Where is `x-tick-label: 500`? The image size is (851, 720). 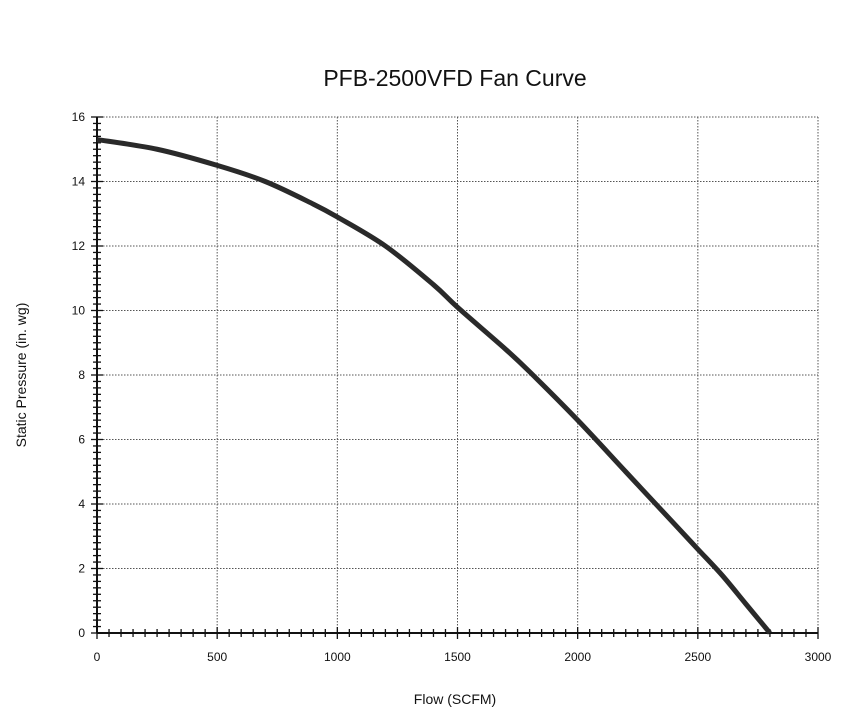
x-tick-label: 500 is located at coordinates (217, 657).